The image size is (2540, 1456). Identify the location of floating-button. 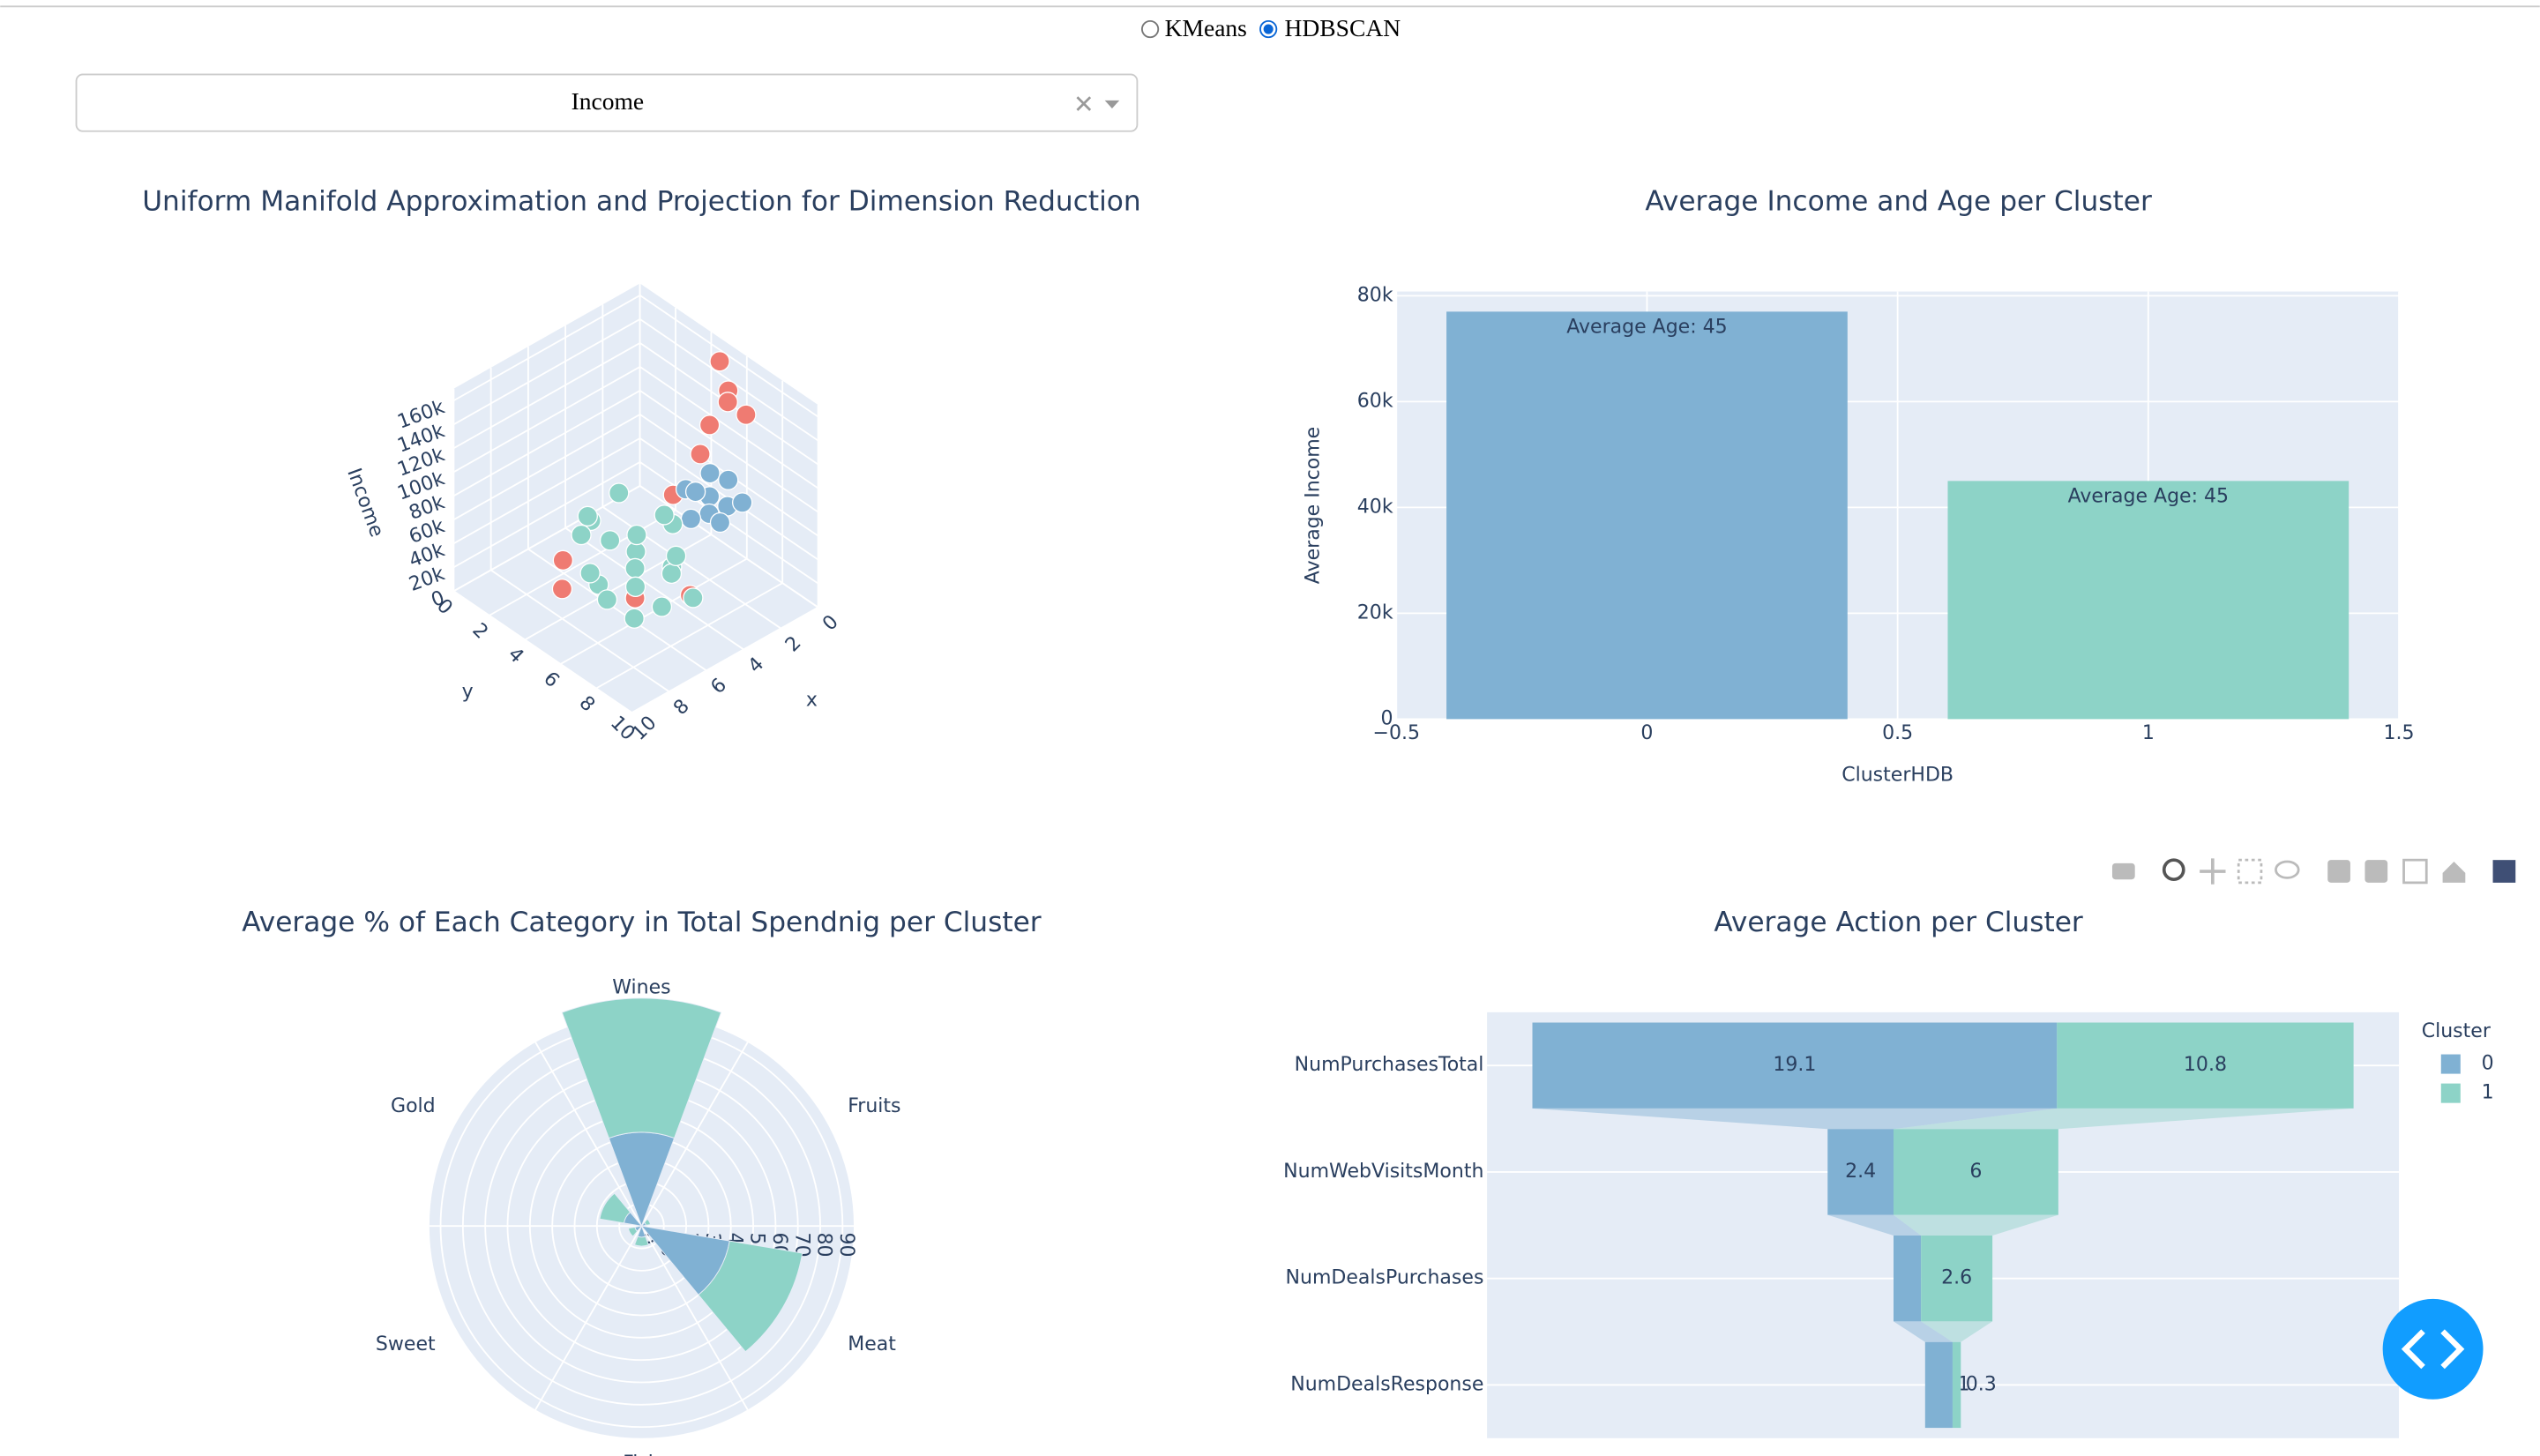
(2433, 1349).